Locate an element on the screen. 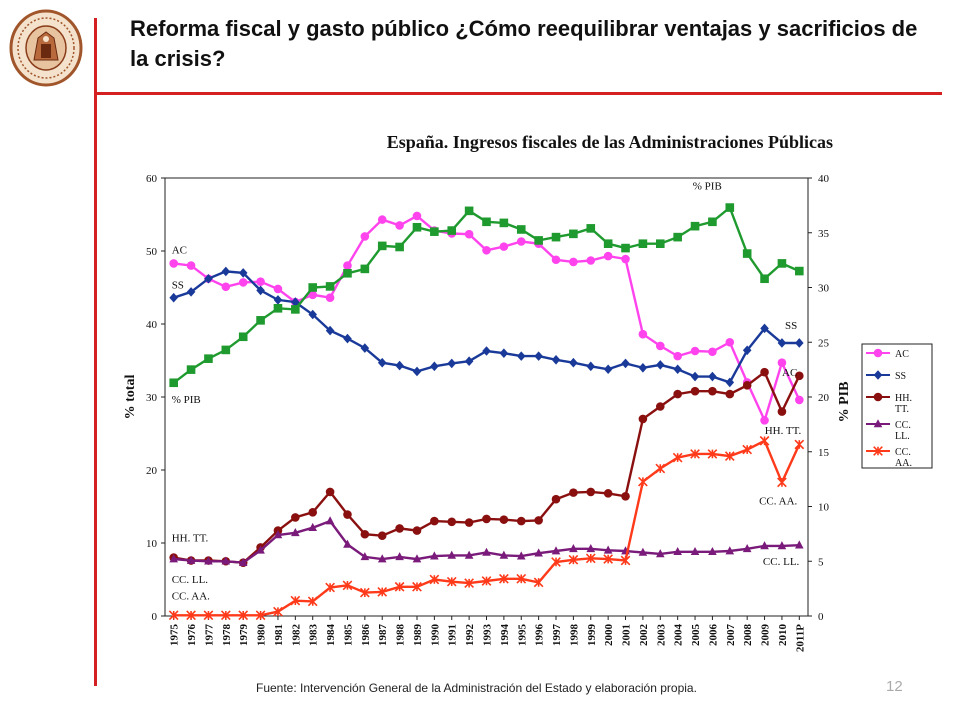 Image resolution: width=960 pixels, height=720 pixels. x-tick-label: 1987 is located at coordinates (383, 635).